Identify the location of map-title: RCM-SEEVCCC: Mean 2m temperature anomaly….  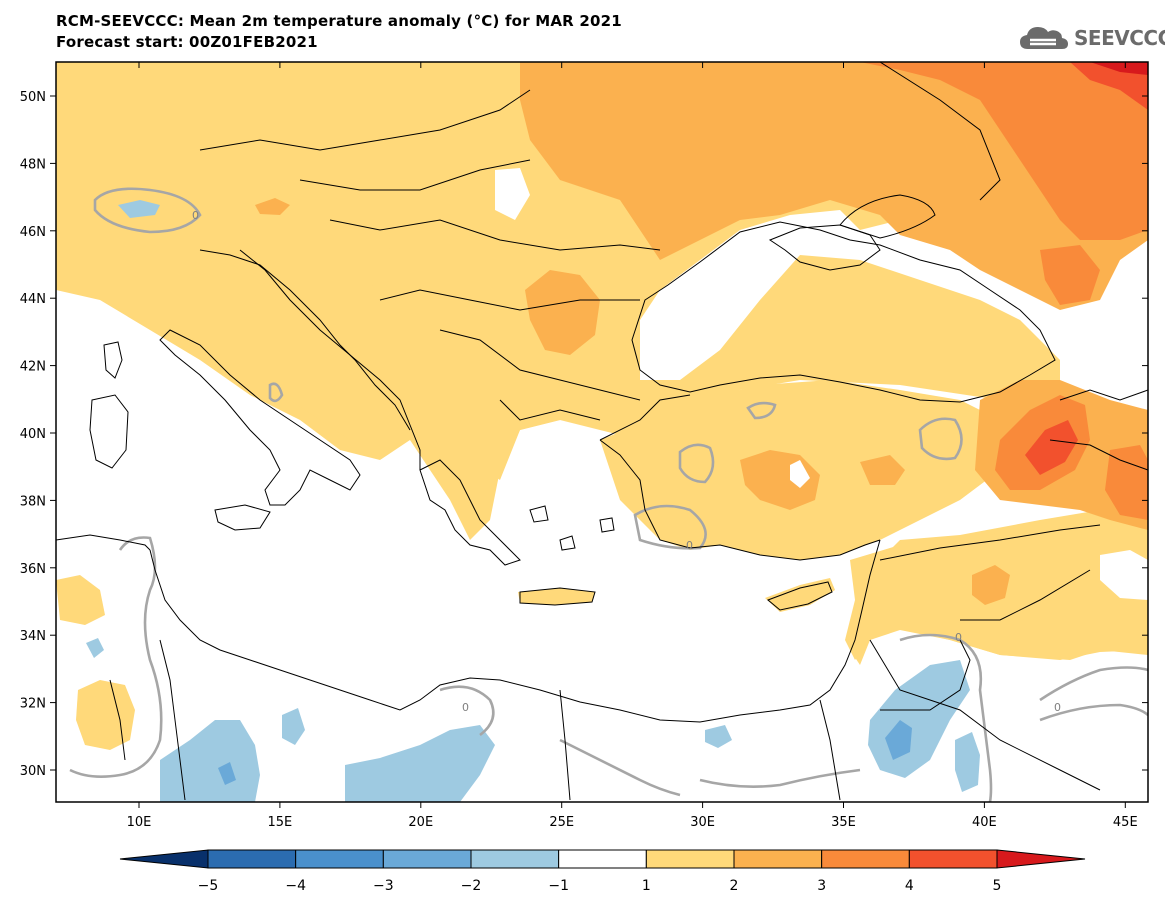
(339, 21).